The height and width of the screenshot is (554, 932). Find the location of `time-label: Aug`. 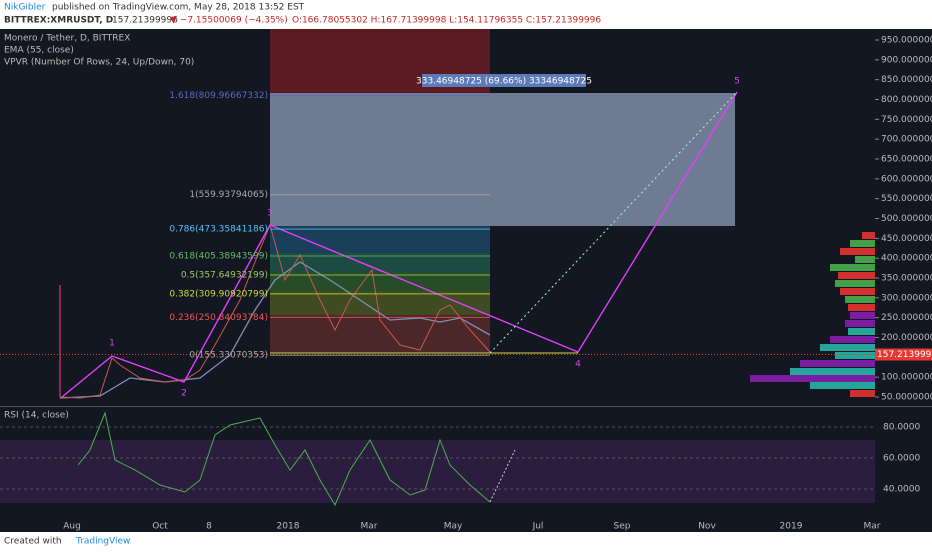

time-label: Aug is located at coordinates (72, 527).